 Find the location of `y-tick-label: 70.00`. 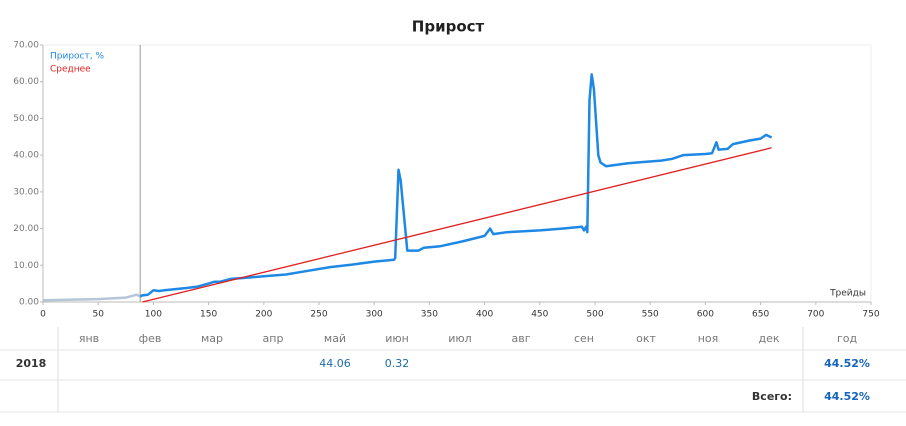

y-tick-label: 70.00 is located at coordinates (26, 46).